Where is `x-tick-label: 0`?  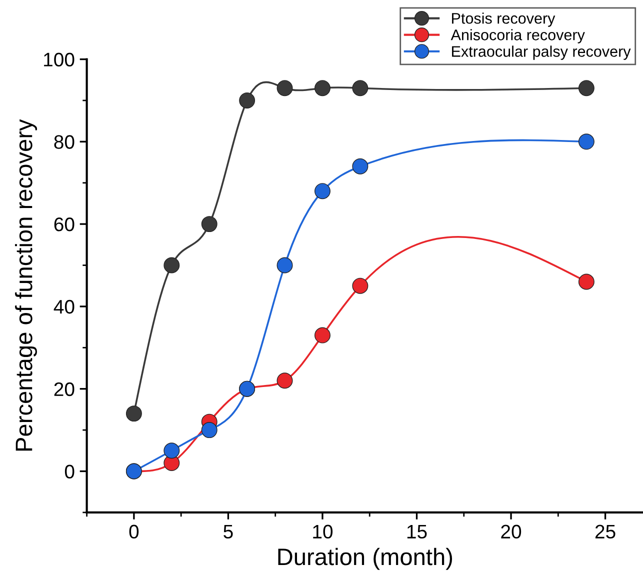
x-tick-label: 0 is located at coordinates (134, 531).